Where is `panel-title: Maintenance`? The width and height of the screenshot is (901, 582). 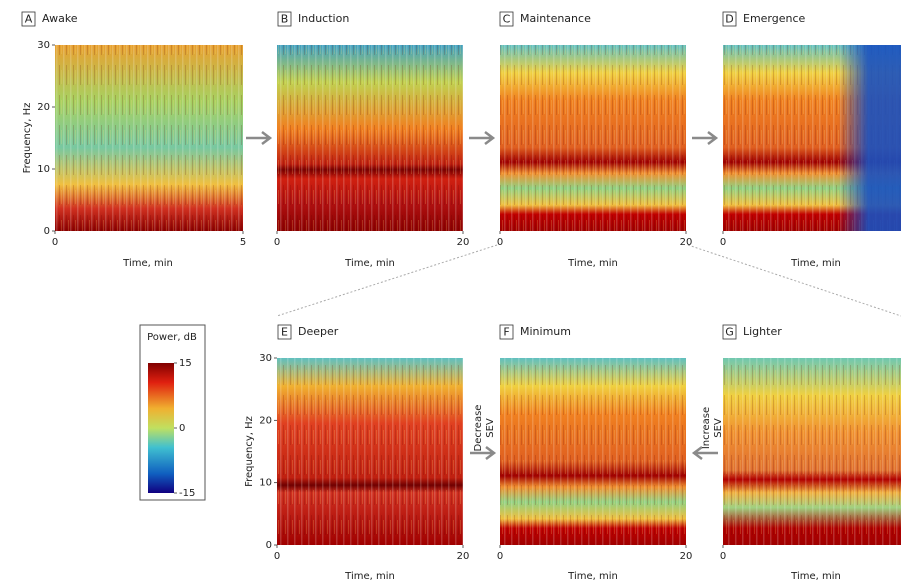
panel-title: Maintenance is located at coordinates (555, 18).